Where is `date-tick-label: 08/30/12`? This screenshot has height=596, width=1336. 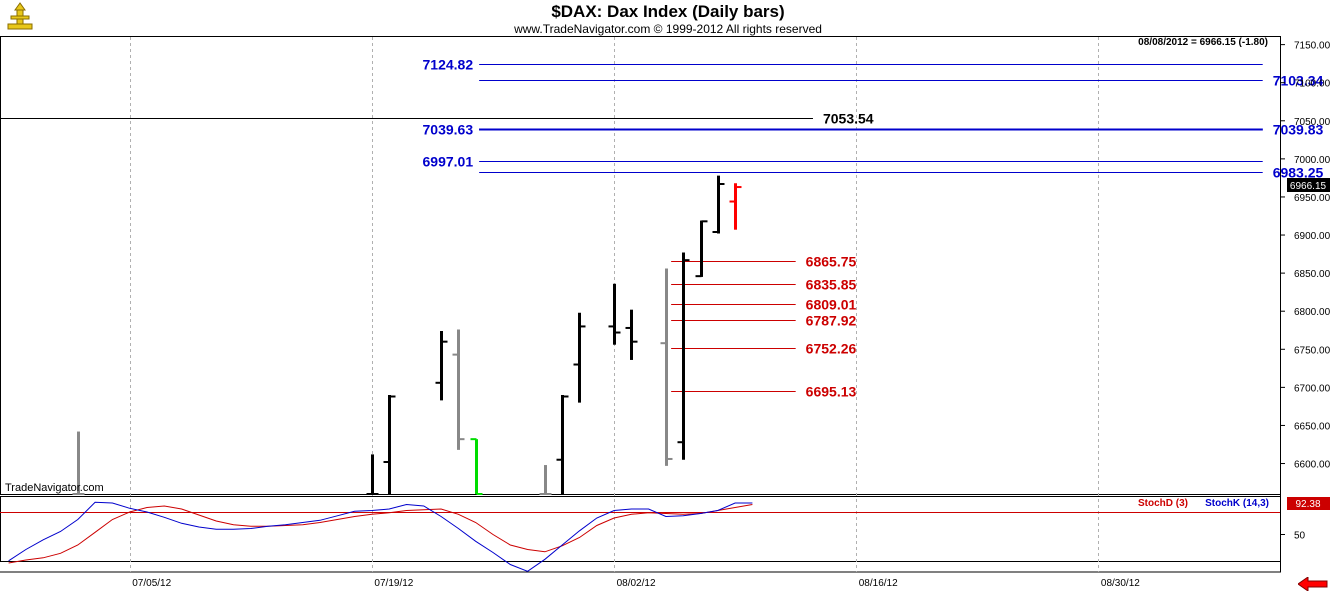 date-tick-label: 08/30/12 is located at coordinates (1120, 583).